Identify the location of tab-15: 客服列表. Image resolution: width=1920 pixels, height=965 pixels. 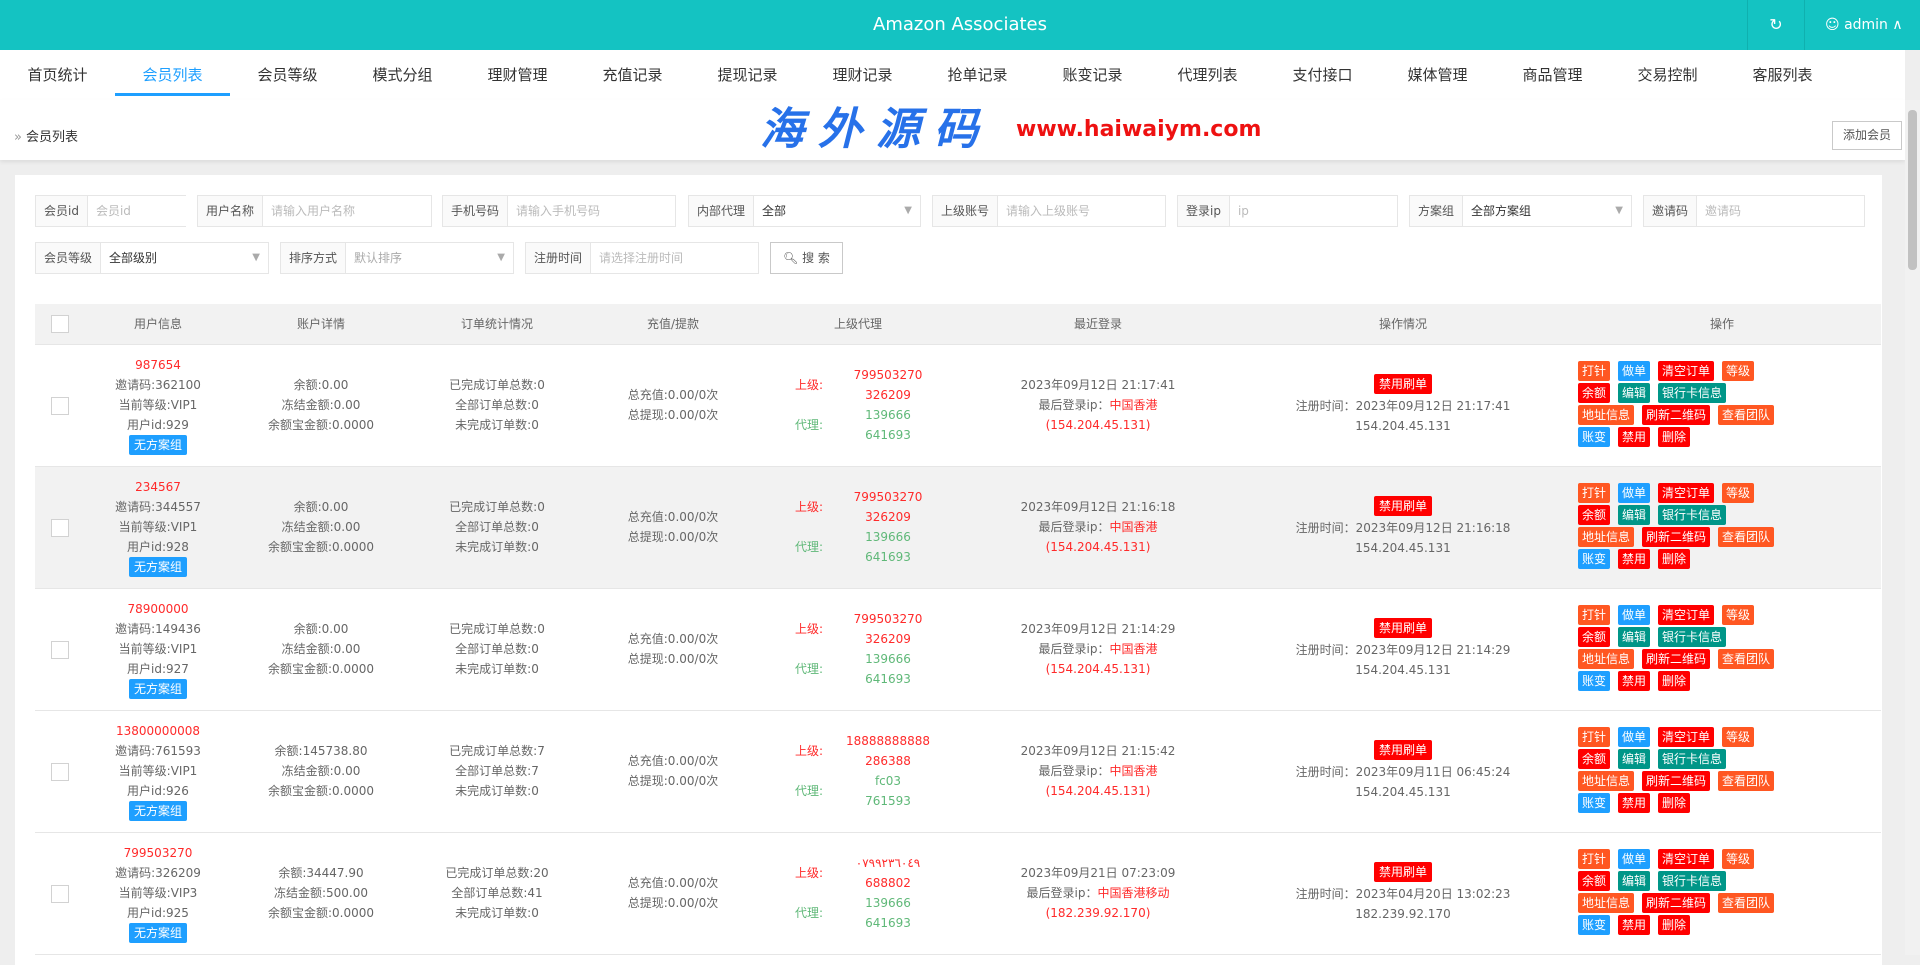
(1782, 75).